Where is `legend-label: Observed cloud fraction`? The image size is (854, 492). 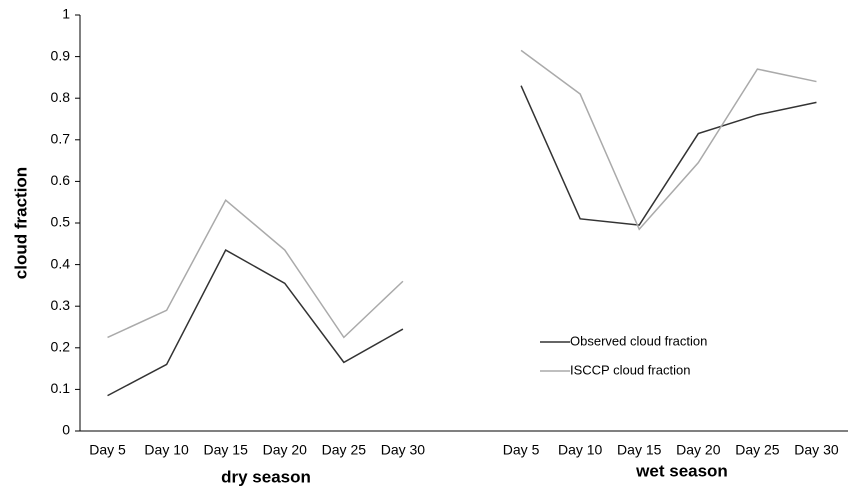
legend-label: Observed cloud fraction is located at coordinates (638, 340).